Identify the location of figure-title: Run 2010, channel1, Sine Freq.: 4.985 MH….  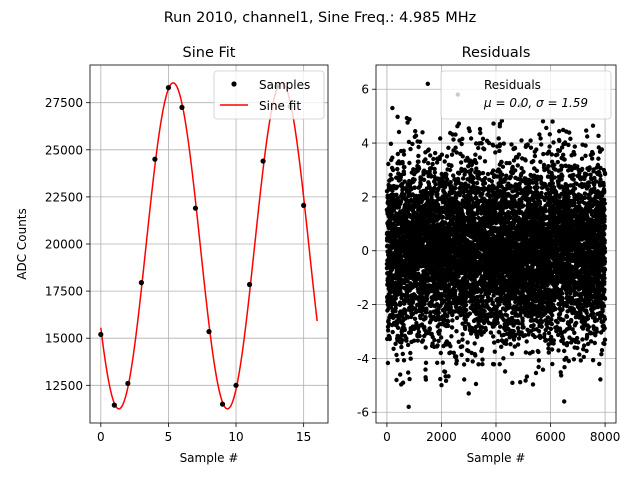
(320, 18).